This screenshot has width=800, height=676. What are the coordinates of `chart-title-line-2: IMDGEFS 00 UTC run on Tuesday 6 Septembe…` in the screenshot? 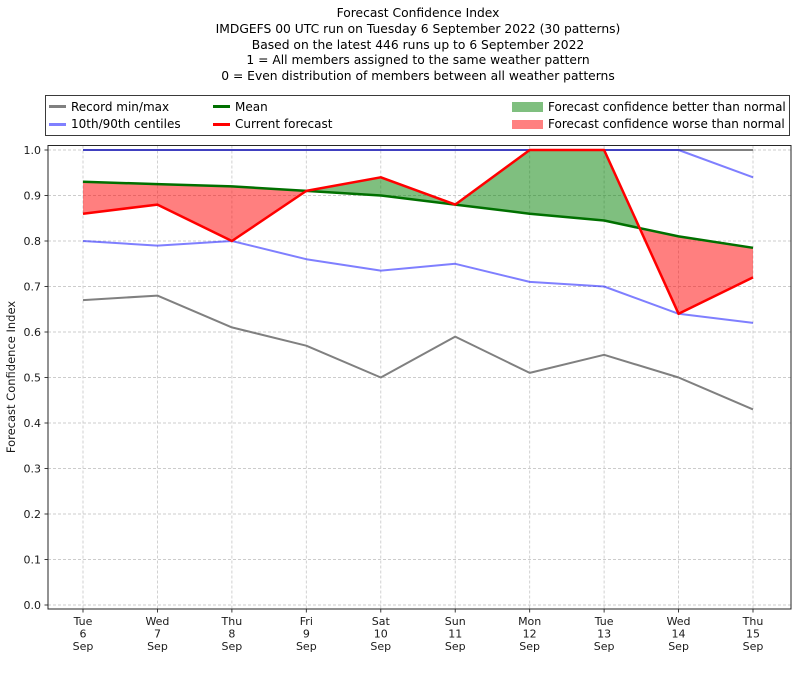 It's located at (418, 28).